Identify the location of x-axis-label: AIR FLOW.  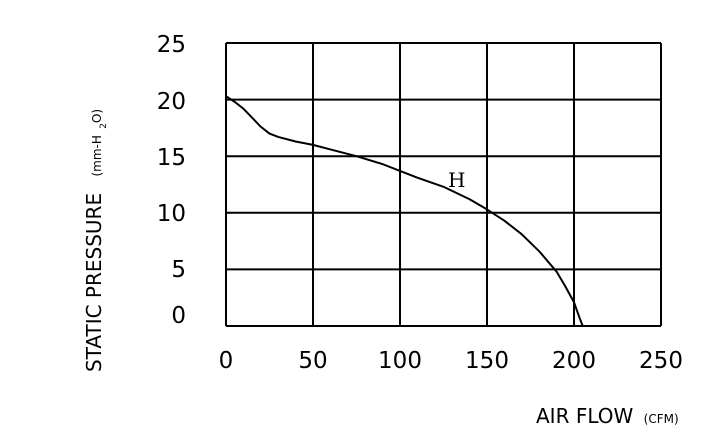
(585, 416).